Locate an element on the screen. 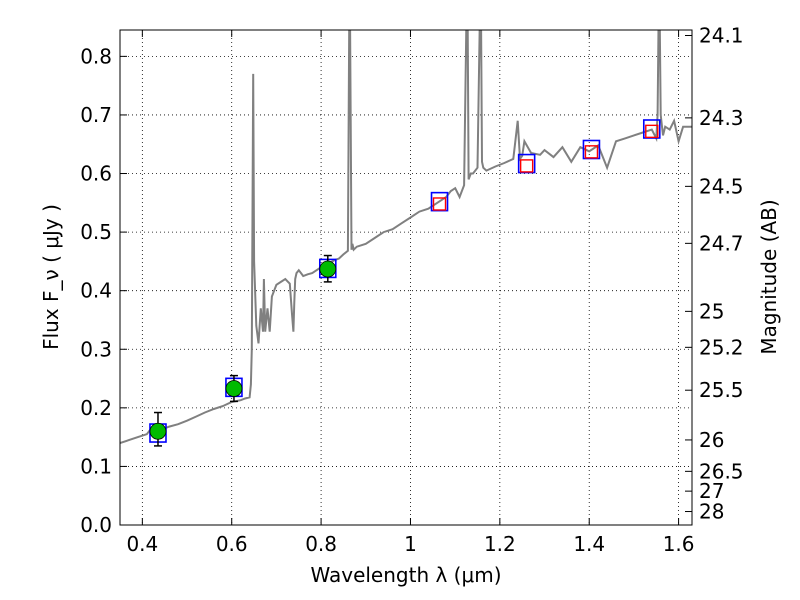 The height and width of the screenshot is (600, 800). right-y-tick-label: 25 is located at coordinates (711, 311).